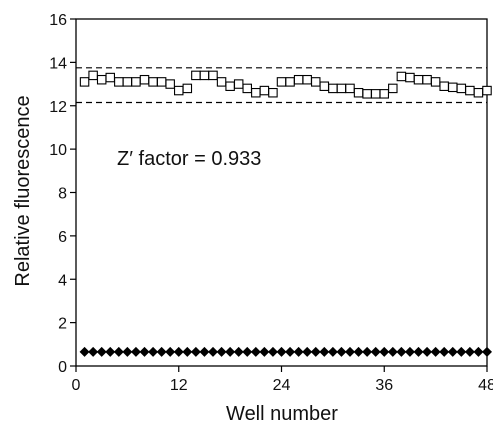 The image size is (493, 429). What do you see at coordinates (62, 324) in the screenshot?
I see `y-tick-label: 2` at bounding box center [62, 324].